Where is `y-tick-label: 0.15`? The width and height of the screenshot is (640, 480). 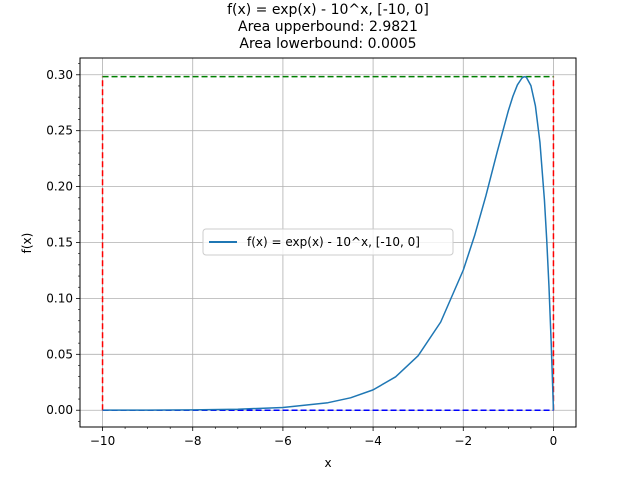 y-tick-label: 0.15 is located at coordinates (59, 243).